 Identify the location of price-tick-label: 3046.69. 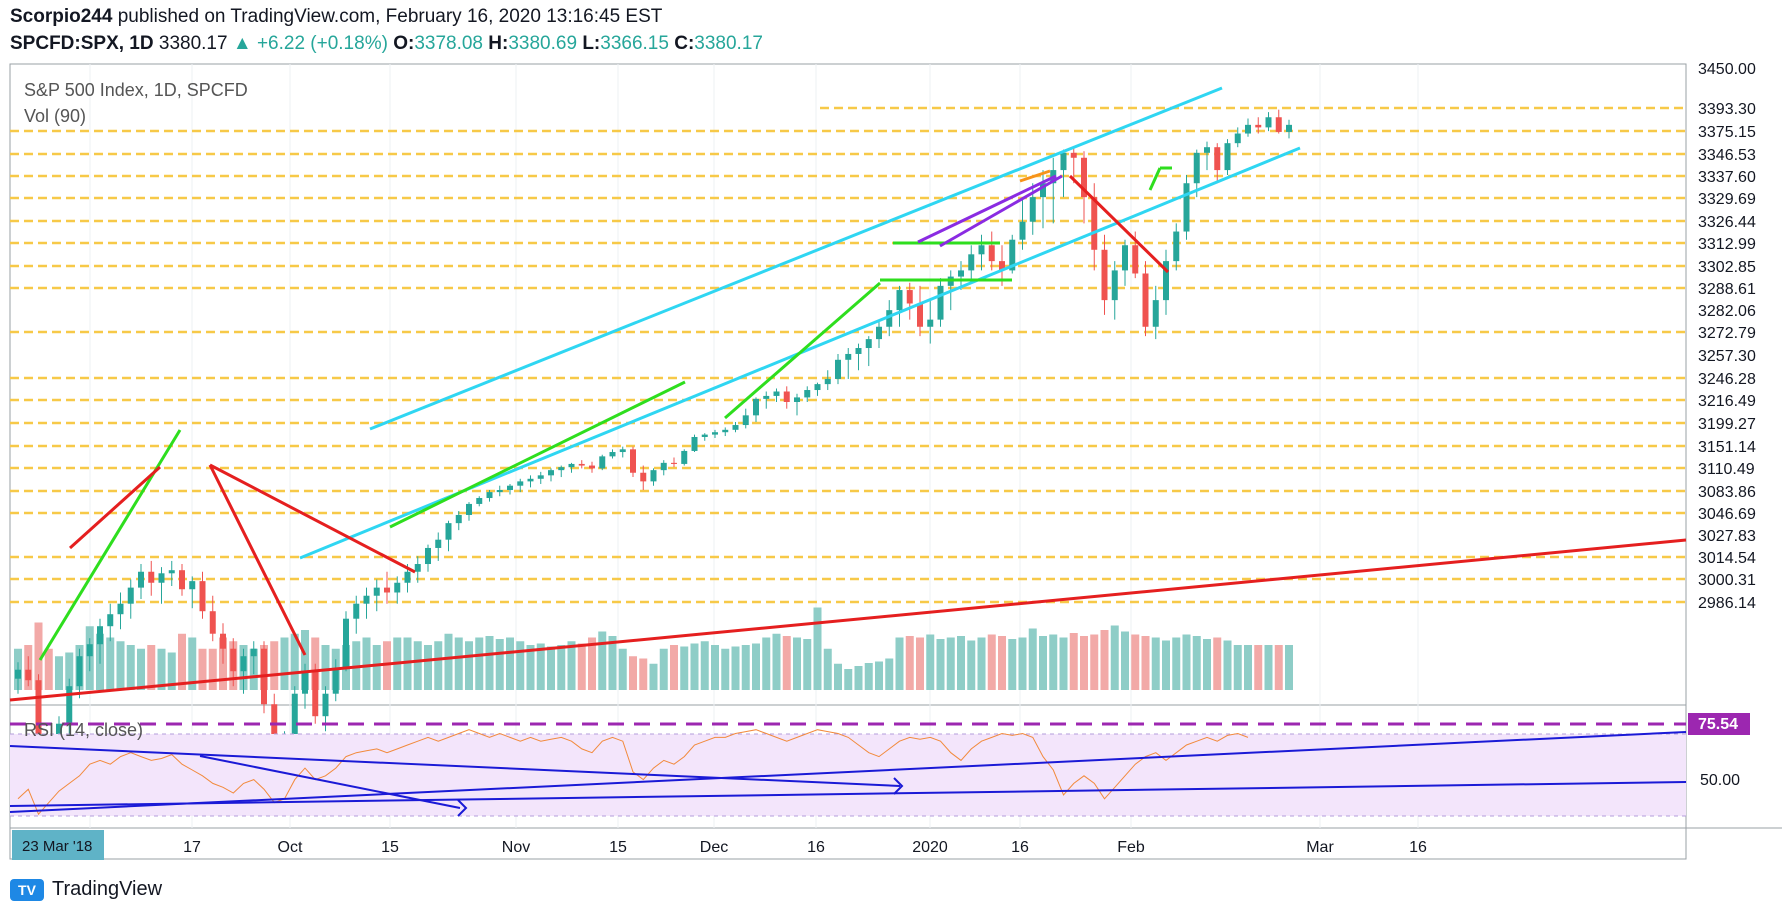
(1727, 514).